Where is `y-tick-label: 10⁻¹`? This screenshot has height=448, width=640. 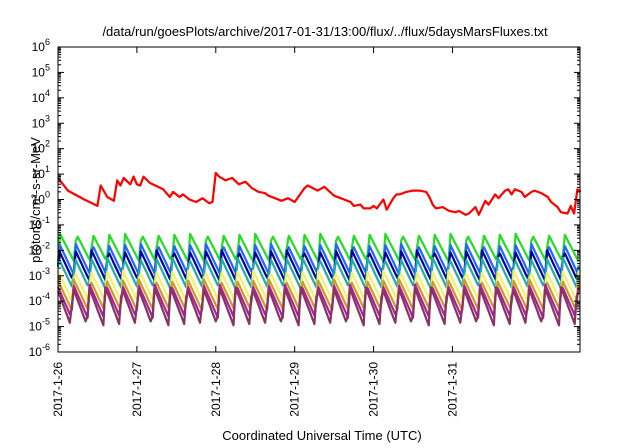
y-tick-label: 10⁻¹ is located at coordinates (39, 223).